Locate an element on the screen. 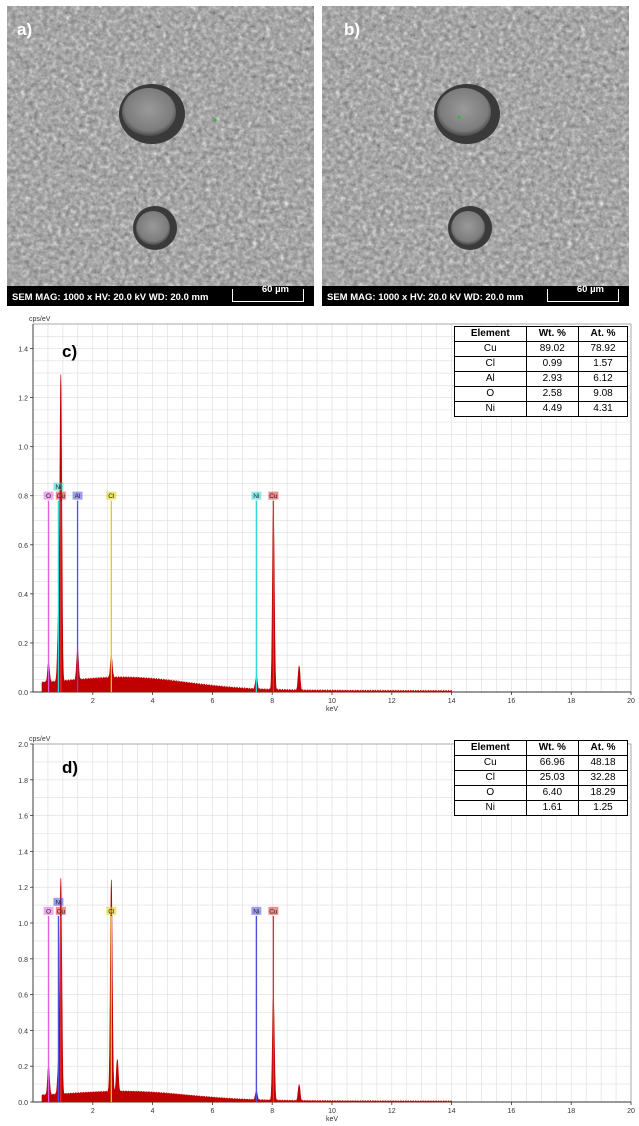 The width and height of the screenshot is (639, 1126). panel-label: c) is located at coordinates (70, 351).